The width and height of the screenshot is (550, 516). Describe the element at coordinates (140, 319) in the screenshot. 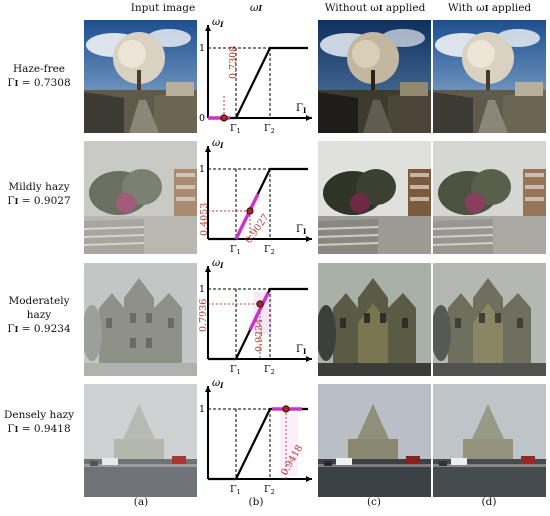

I see `input-image-moderately-hazy` at that location.